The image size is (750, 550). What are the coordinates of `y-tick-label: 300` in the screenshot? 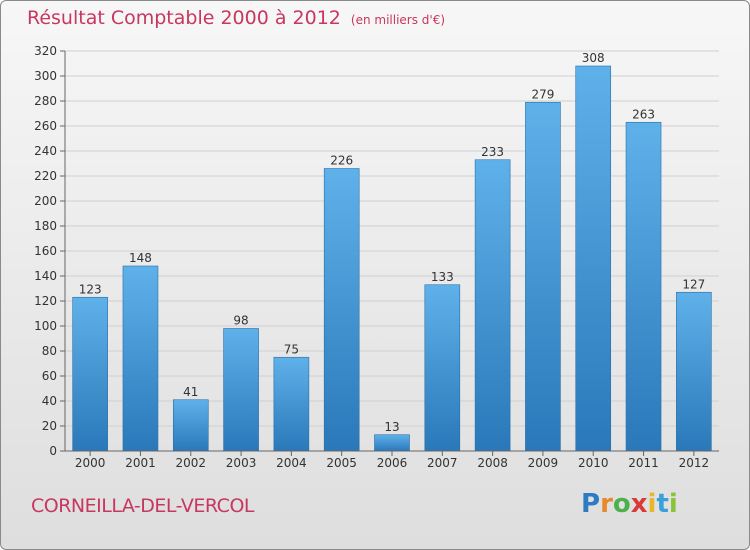 It's located at (45, 76).